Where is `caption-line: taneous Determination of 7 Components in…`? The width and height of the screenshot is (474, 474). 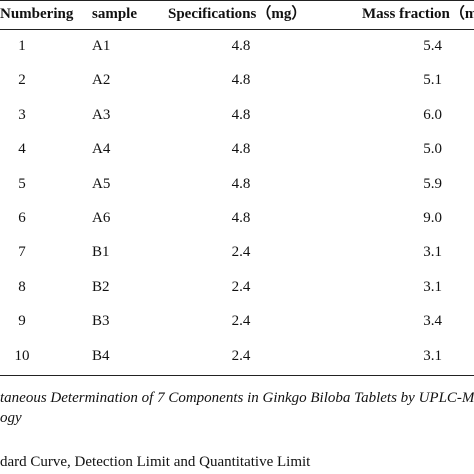
caption-line: taneous Determination of 7 Components in… is located at coordinates (237, 398).